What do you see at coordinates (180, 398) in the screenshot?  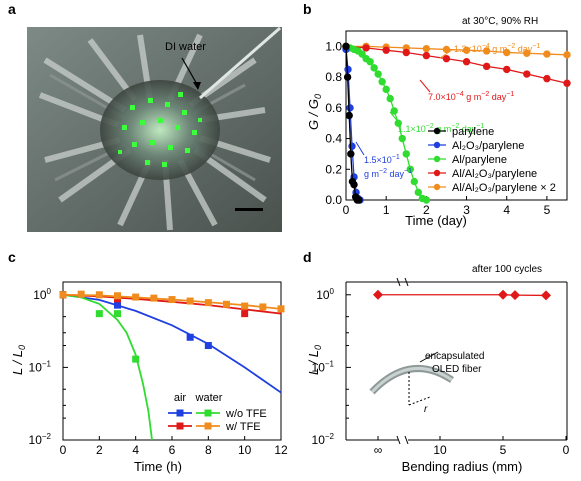 I see `plot-c-legend-air-header: air` at bounding box center [180, 398].